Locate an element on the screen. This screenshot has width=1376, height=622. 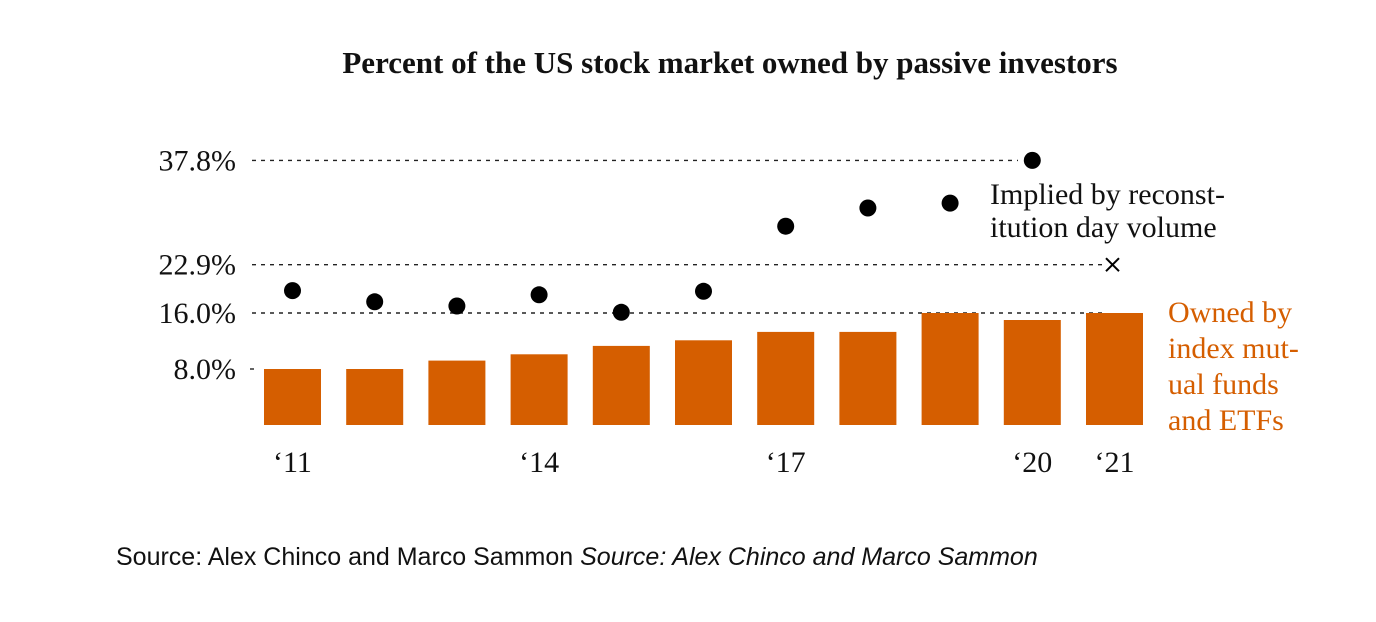
x-marker is located at coordinates (1112, 264).